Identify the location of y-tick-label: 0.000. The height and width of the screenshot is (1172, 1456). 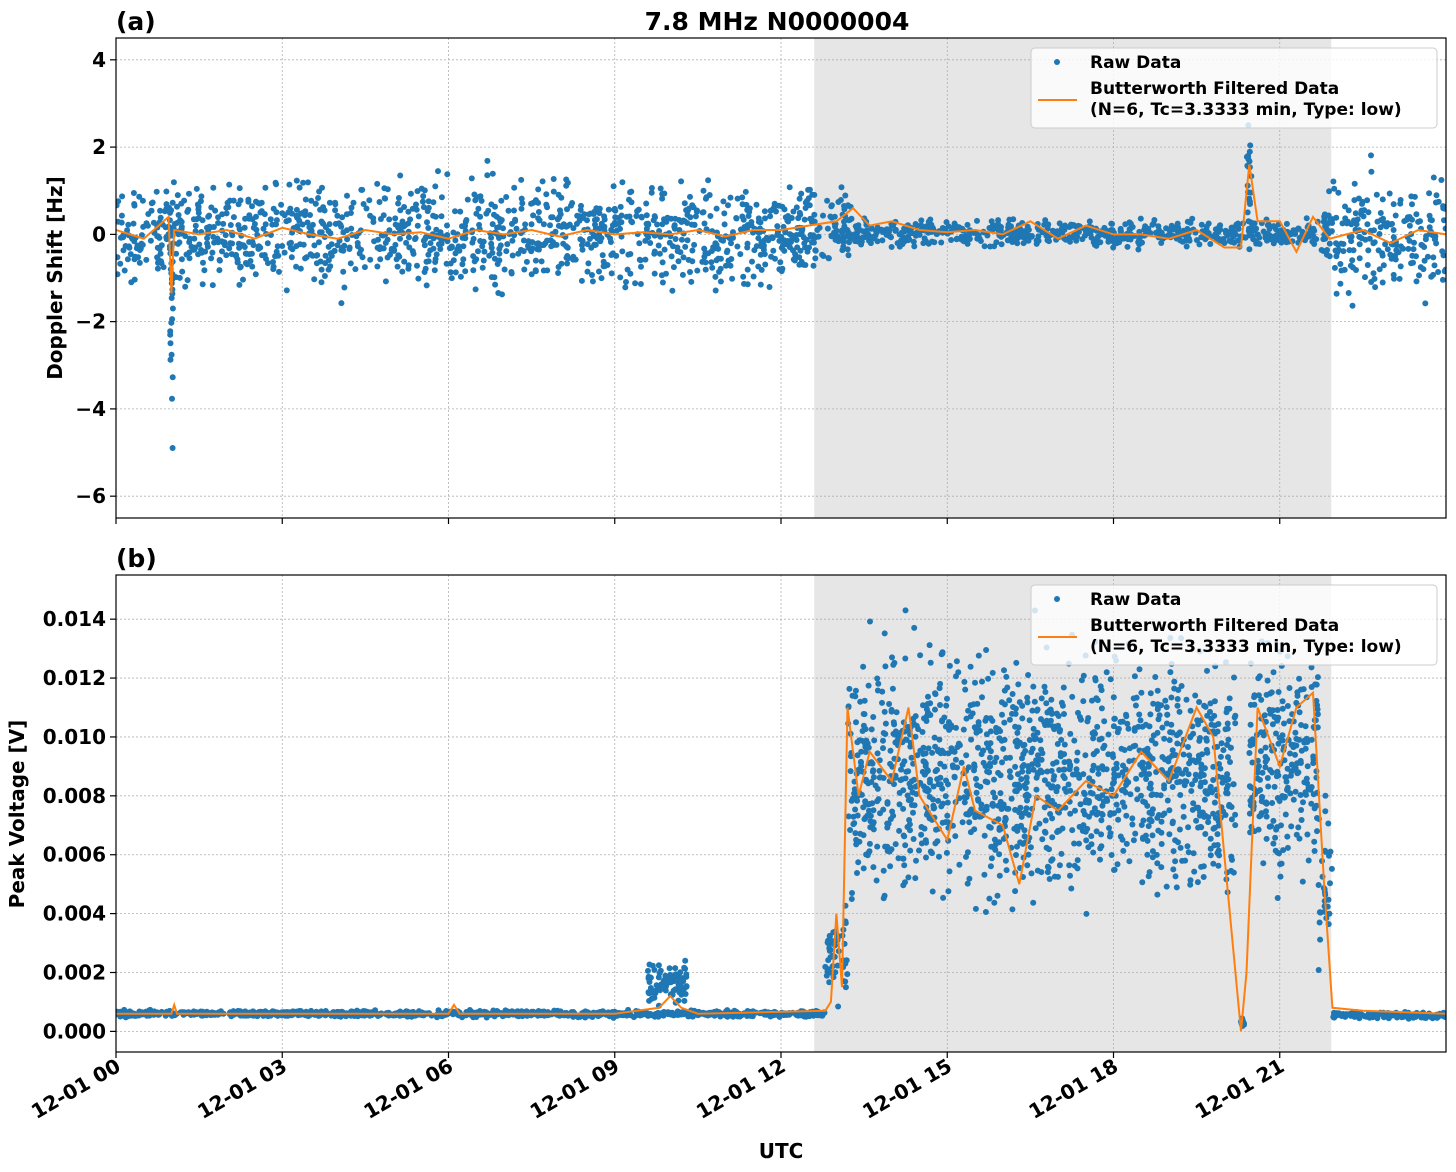
(74, 1031).